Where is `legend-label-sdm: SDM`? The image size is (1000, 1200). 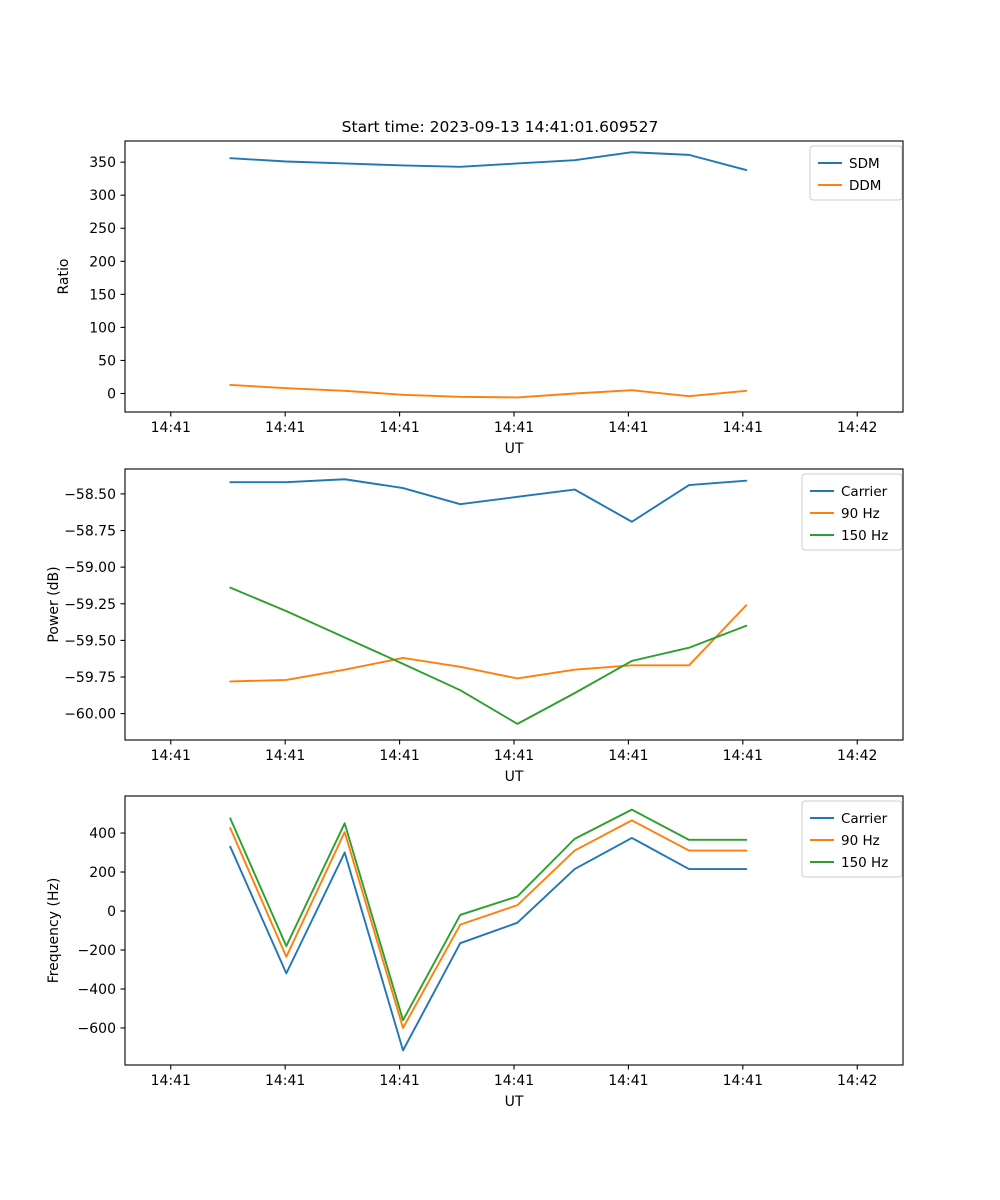 legend-label-sdm: SDM is located at coordinates (864, 164).